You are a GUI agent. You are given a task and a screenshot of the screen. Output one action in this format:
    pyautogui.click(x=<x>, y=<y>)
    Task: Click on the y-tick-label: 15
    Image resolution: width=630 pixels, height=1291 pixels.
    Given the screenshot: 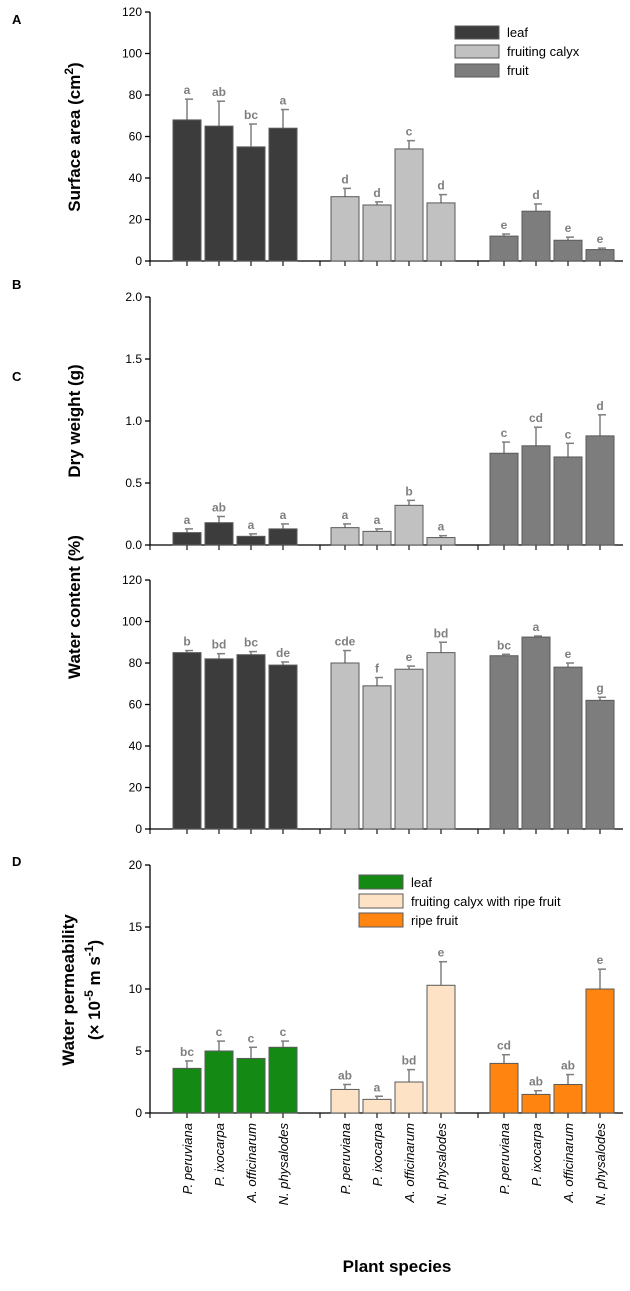 What is the action you would take?
    pyautogui.click(x=136, y=927)
    